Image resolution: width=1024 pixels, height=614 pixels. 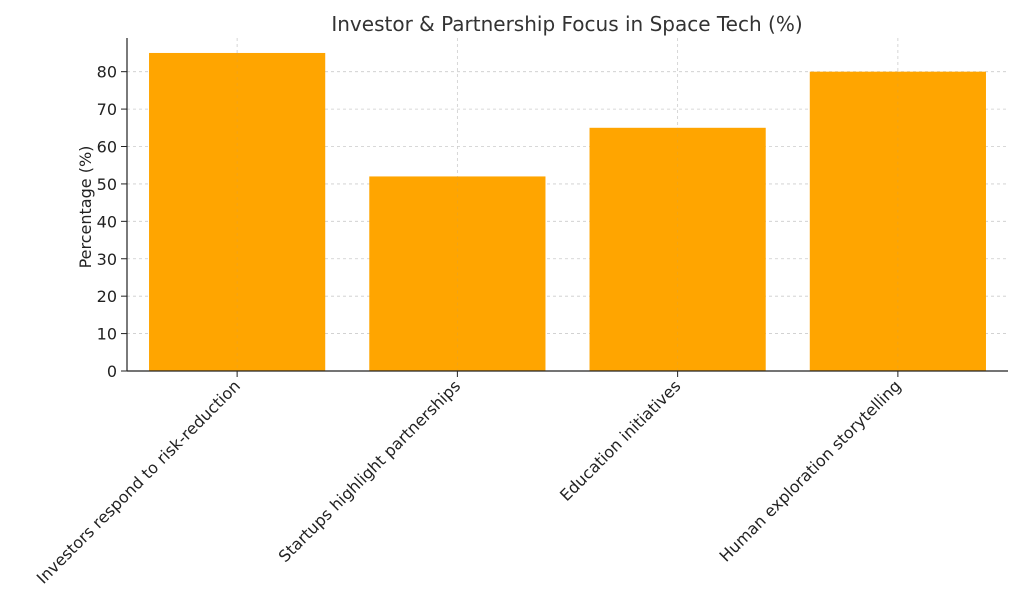 I want to click on y-axis-title: Percentage (%), so click(x=85, y=207).